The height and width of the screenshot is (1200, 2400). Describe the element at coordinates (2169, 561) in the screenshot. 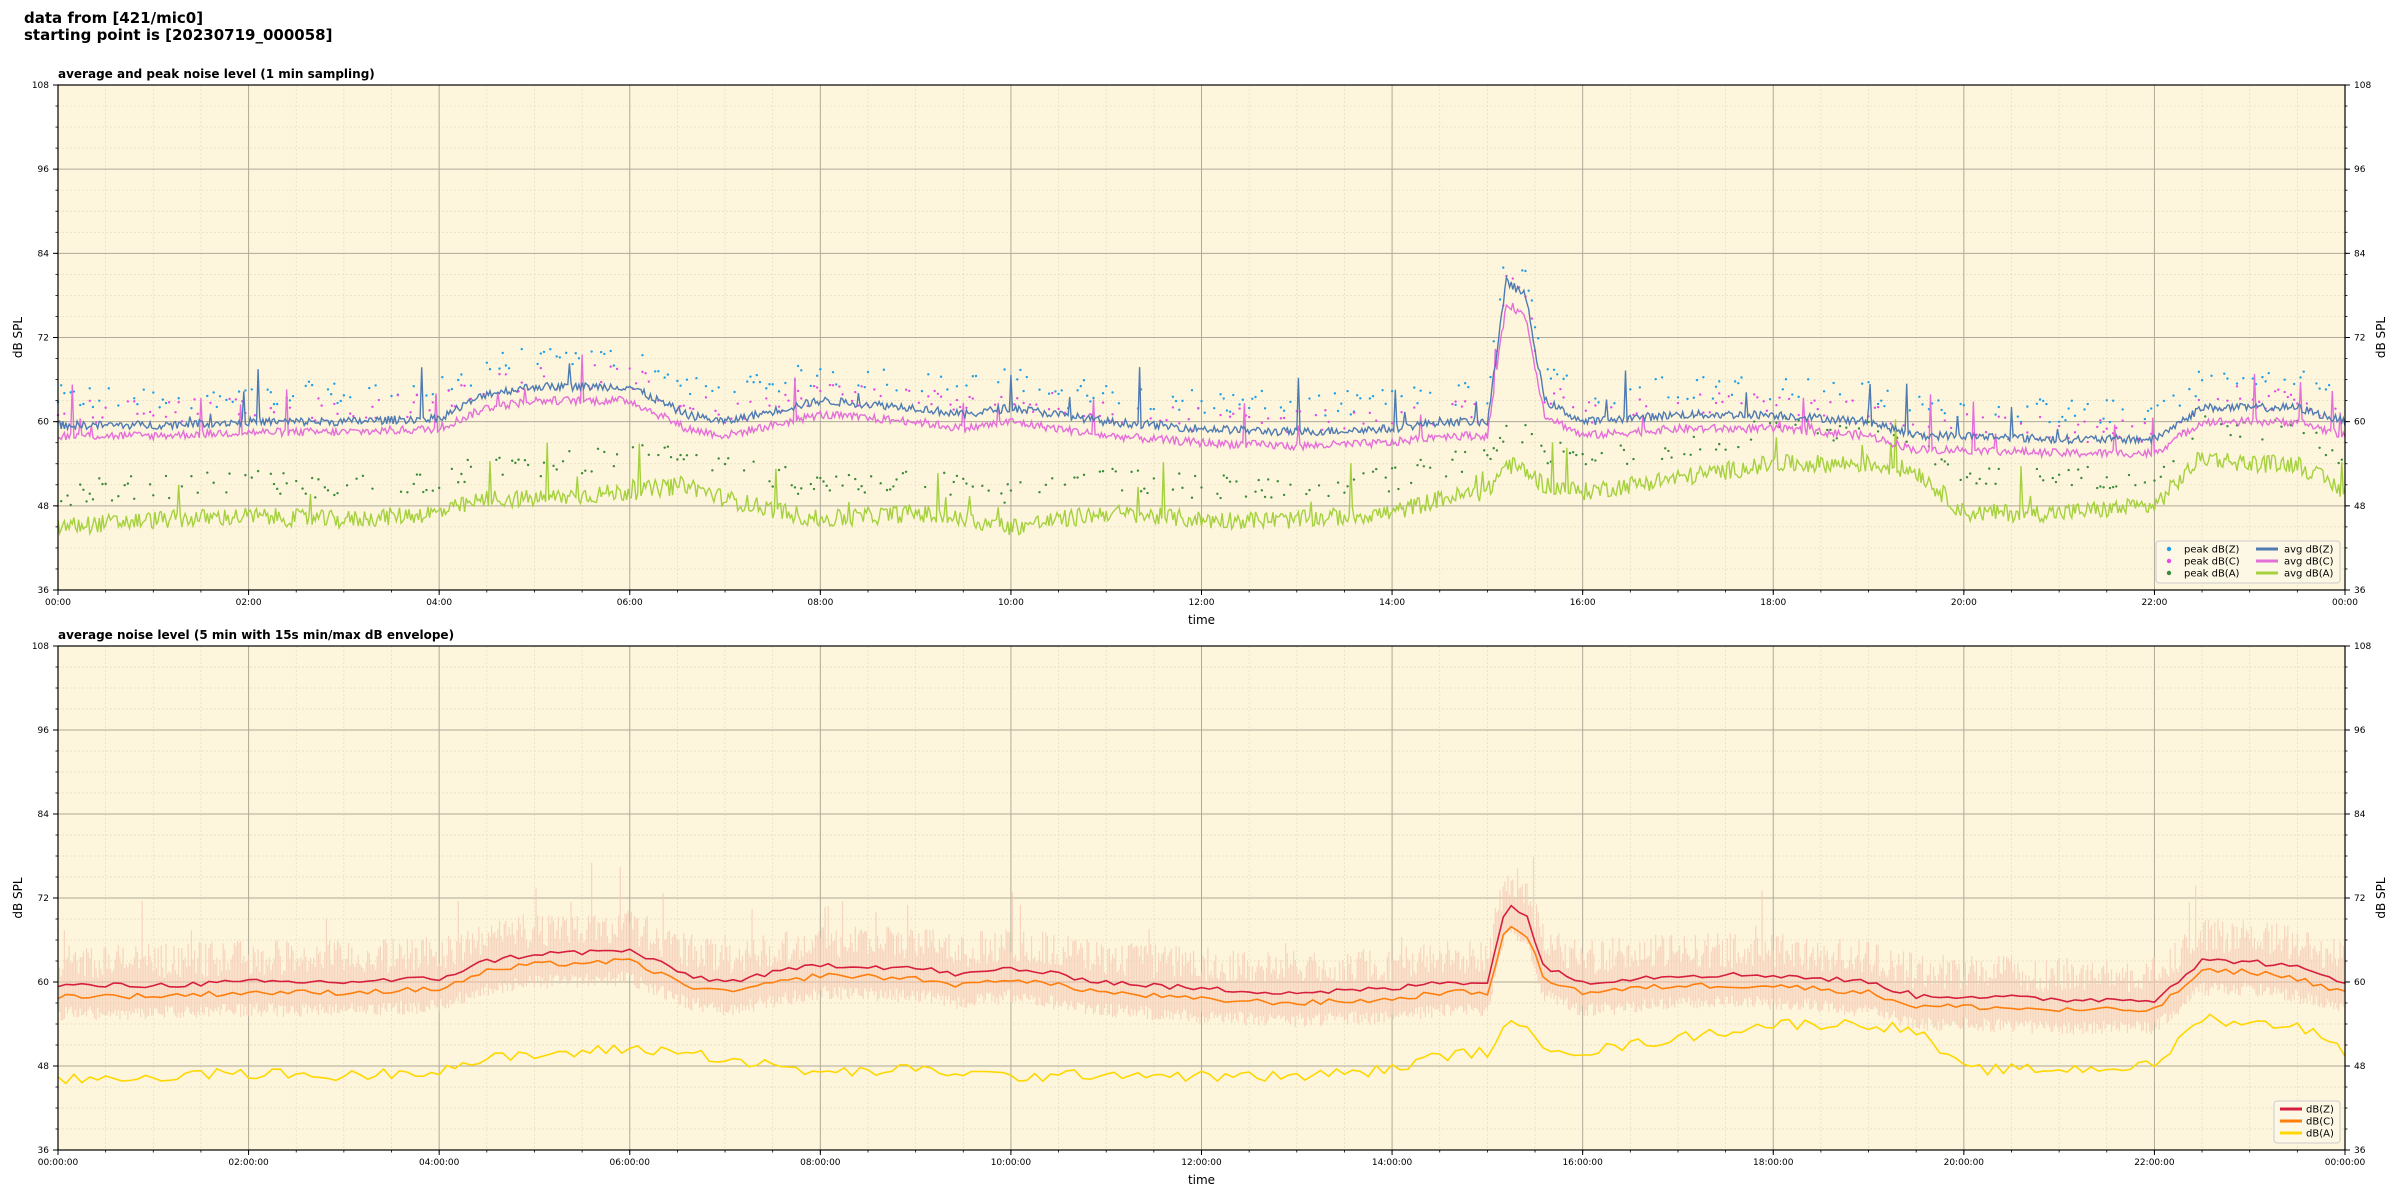

I see `legend-marker` at that location.